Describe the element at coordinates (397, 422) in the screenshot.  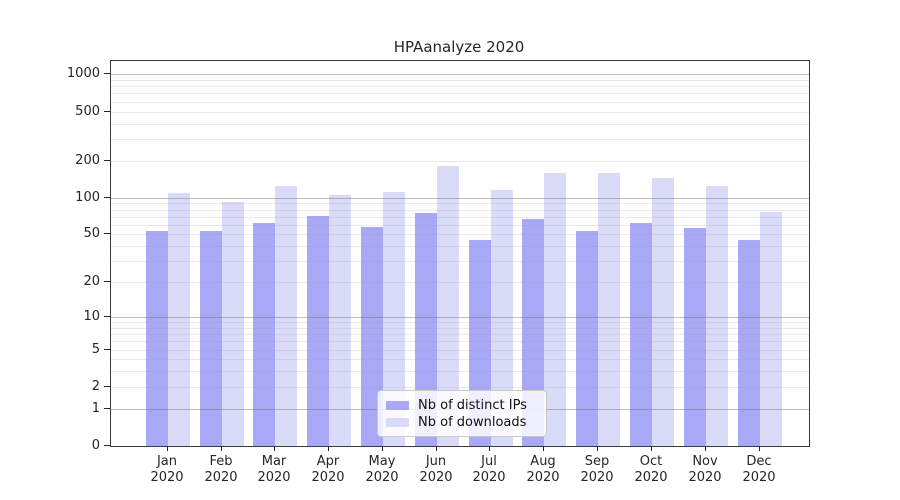
I see `legend-swatch-downloads` at that location.